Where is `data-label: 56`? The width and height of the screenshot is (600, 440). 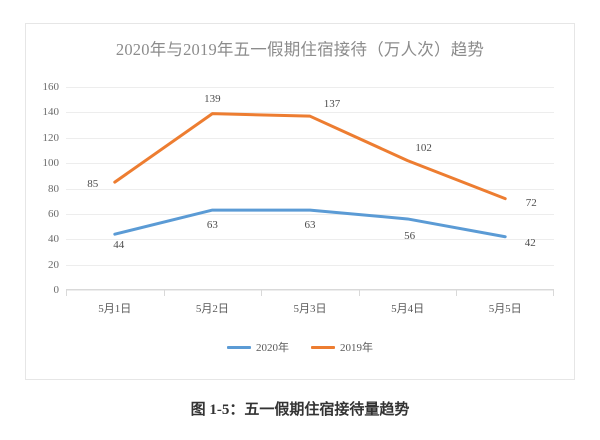
data-label: 56 is located at coordinates (410, 235).